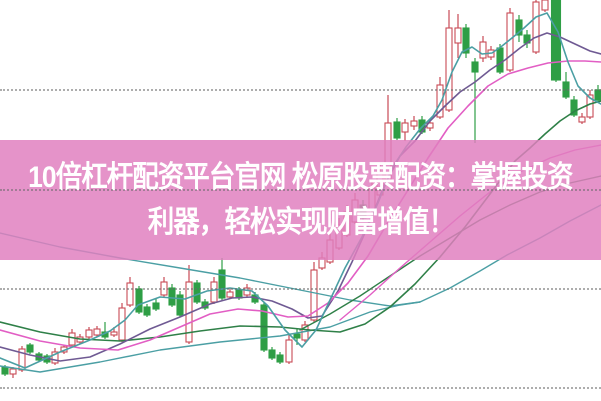 The width and height of the screenshot is (601, 401). I want to click on banner-title-line1: 10倍杠杆配资平台官网 松原股票配资：掌握投资, so click(300, 177).